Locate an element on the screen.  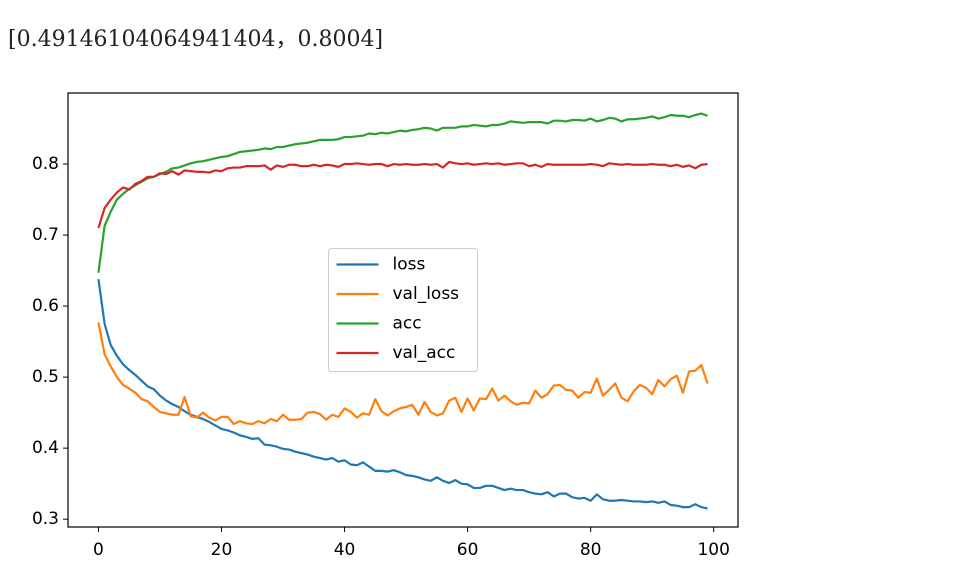
x-tick-label: 20 is located at coordinates (222, 550).